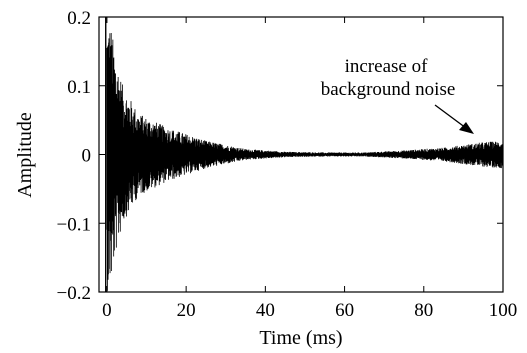 The width and height of the screenshot is (527, 353). I want to click on y-tick-label: 0.1, so click(79, 87).